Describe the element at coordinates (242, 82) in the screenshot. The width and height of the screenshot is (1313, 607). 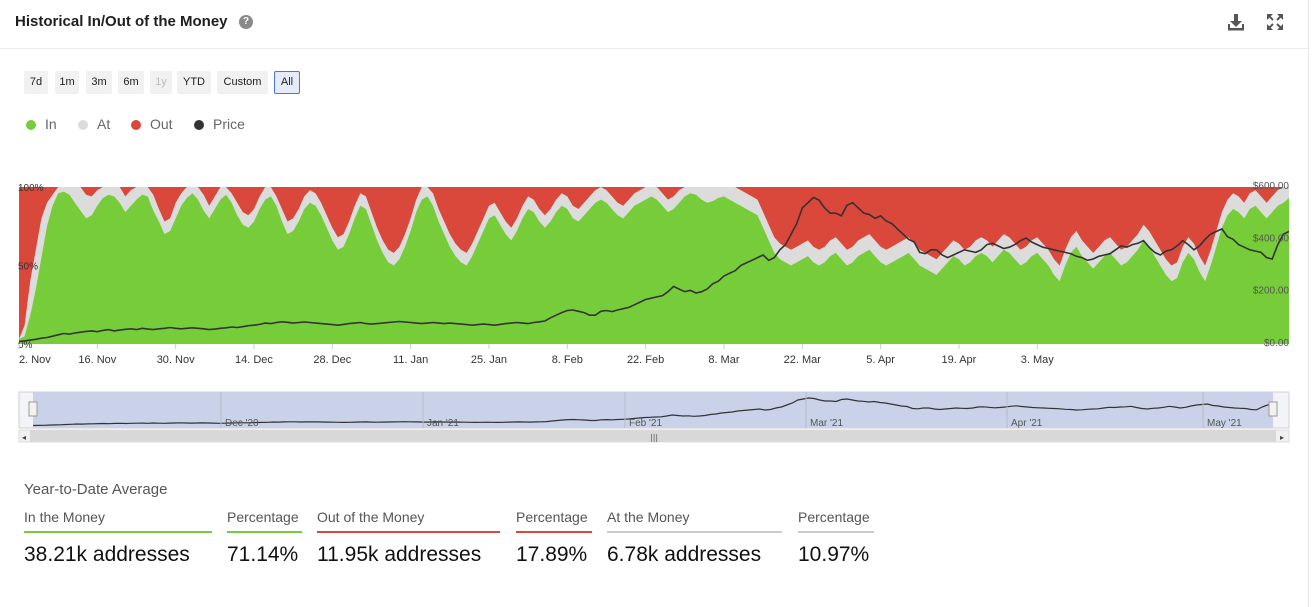
I see `range-button-custom: Custom` at that location.